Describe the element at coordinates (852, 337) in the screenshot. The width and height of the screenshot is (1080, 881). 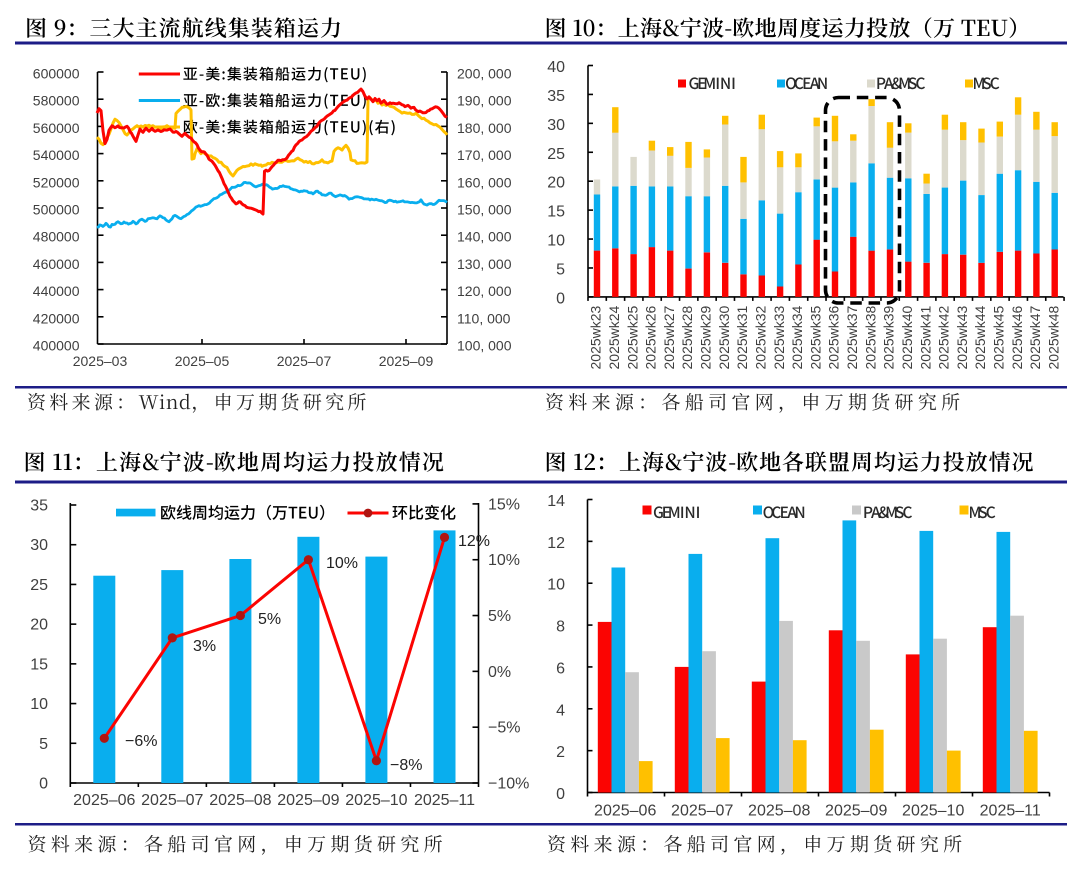
I see `svg-text: 2025wk37` at that location.